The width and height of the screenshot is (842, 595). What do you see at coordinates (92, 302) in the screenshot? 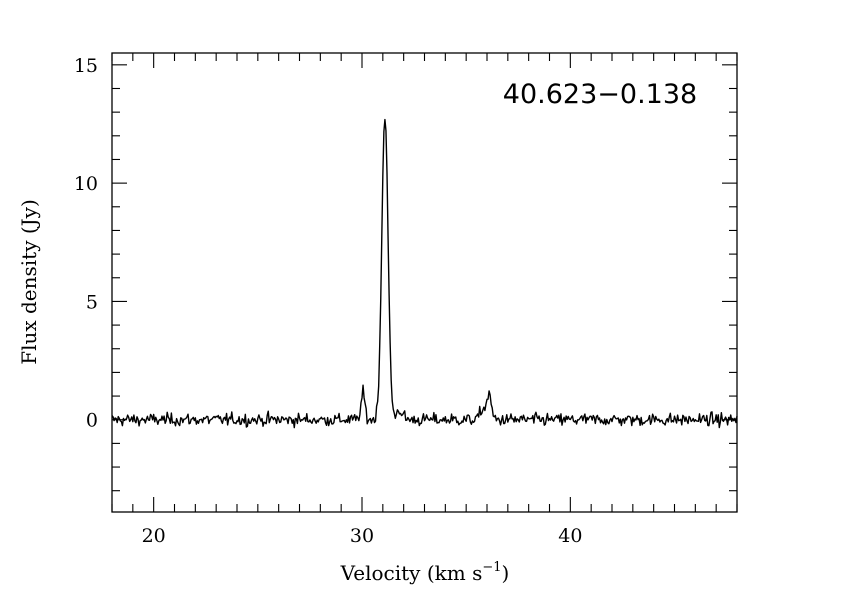
I see `y-tick-label: 5` at bounding box center [92, 302].